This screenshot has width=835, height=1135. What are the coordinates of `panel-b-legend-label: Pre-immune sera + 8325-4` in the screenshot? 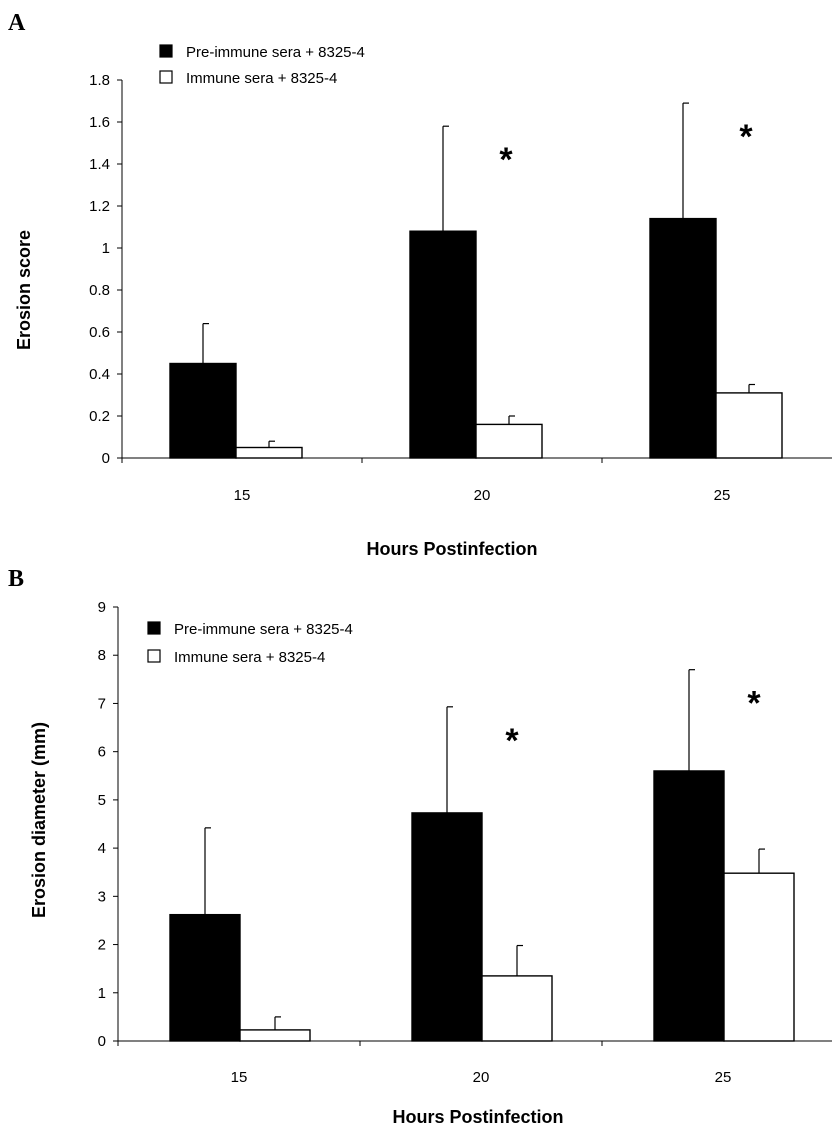 It's located at (263, 629).